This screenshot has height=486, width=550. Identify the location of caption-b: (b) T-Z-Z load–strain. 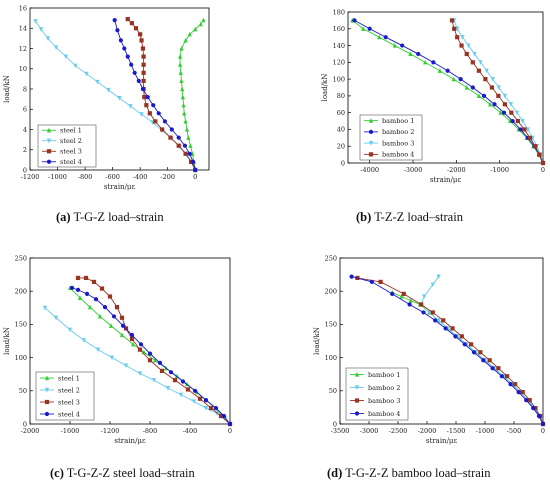
(409, 217).